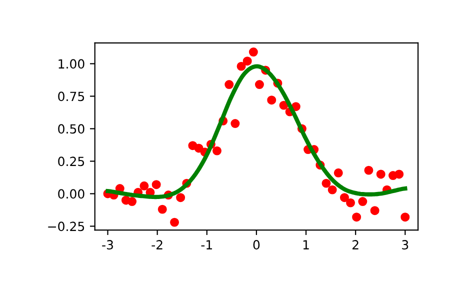  Describe the element at coordinates (71, 161) in the screenshot. I see `y-tick-label: 0.25` at that location.